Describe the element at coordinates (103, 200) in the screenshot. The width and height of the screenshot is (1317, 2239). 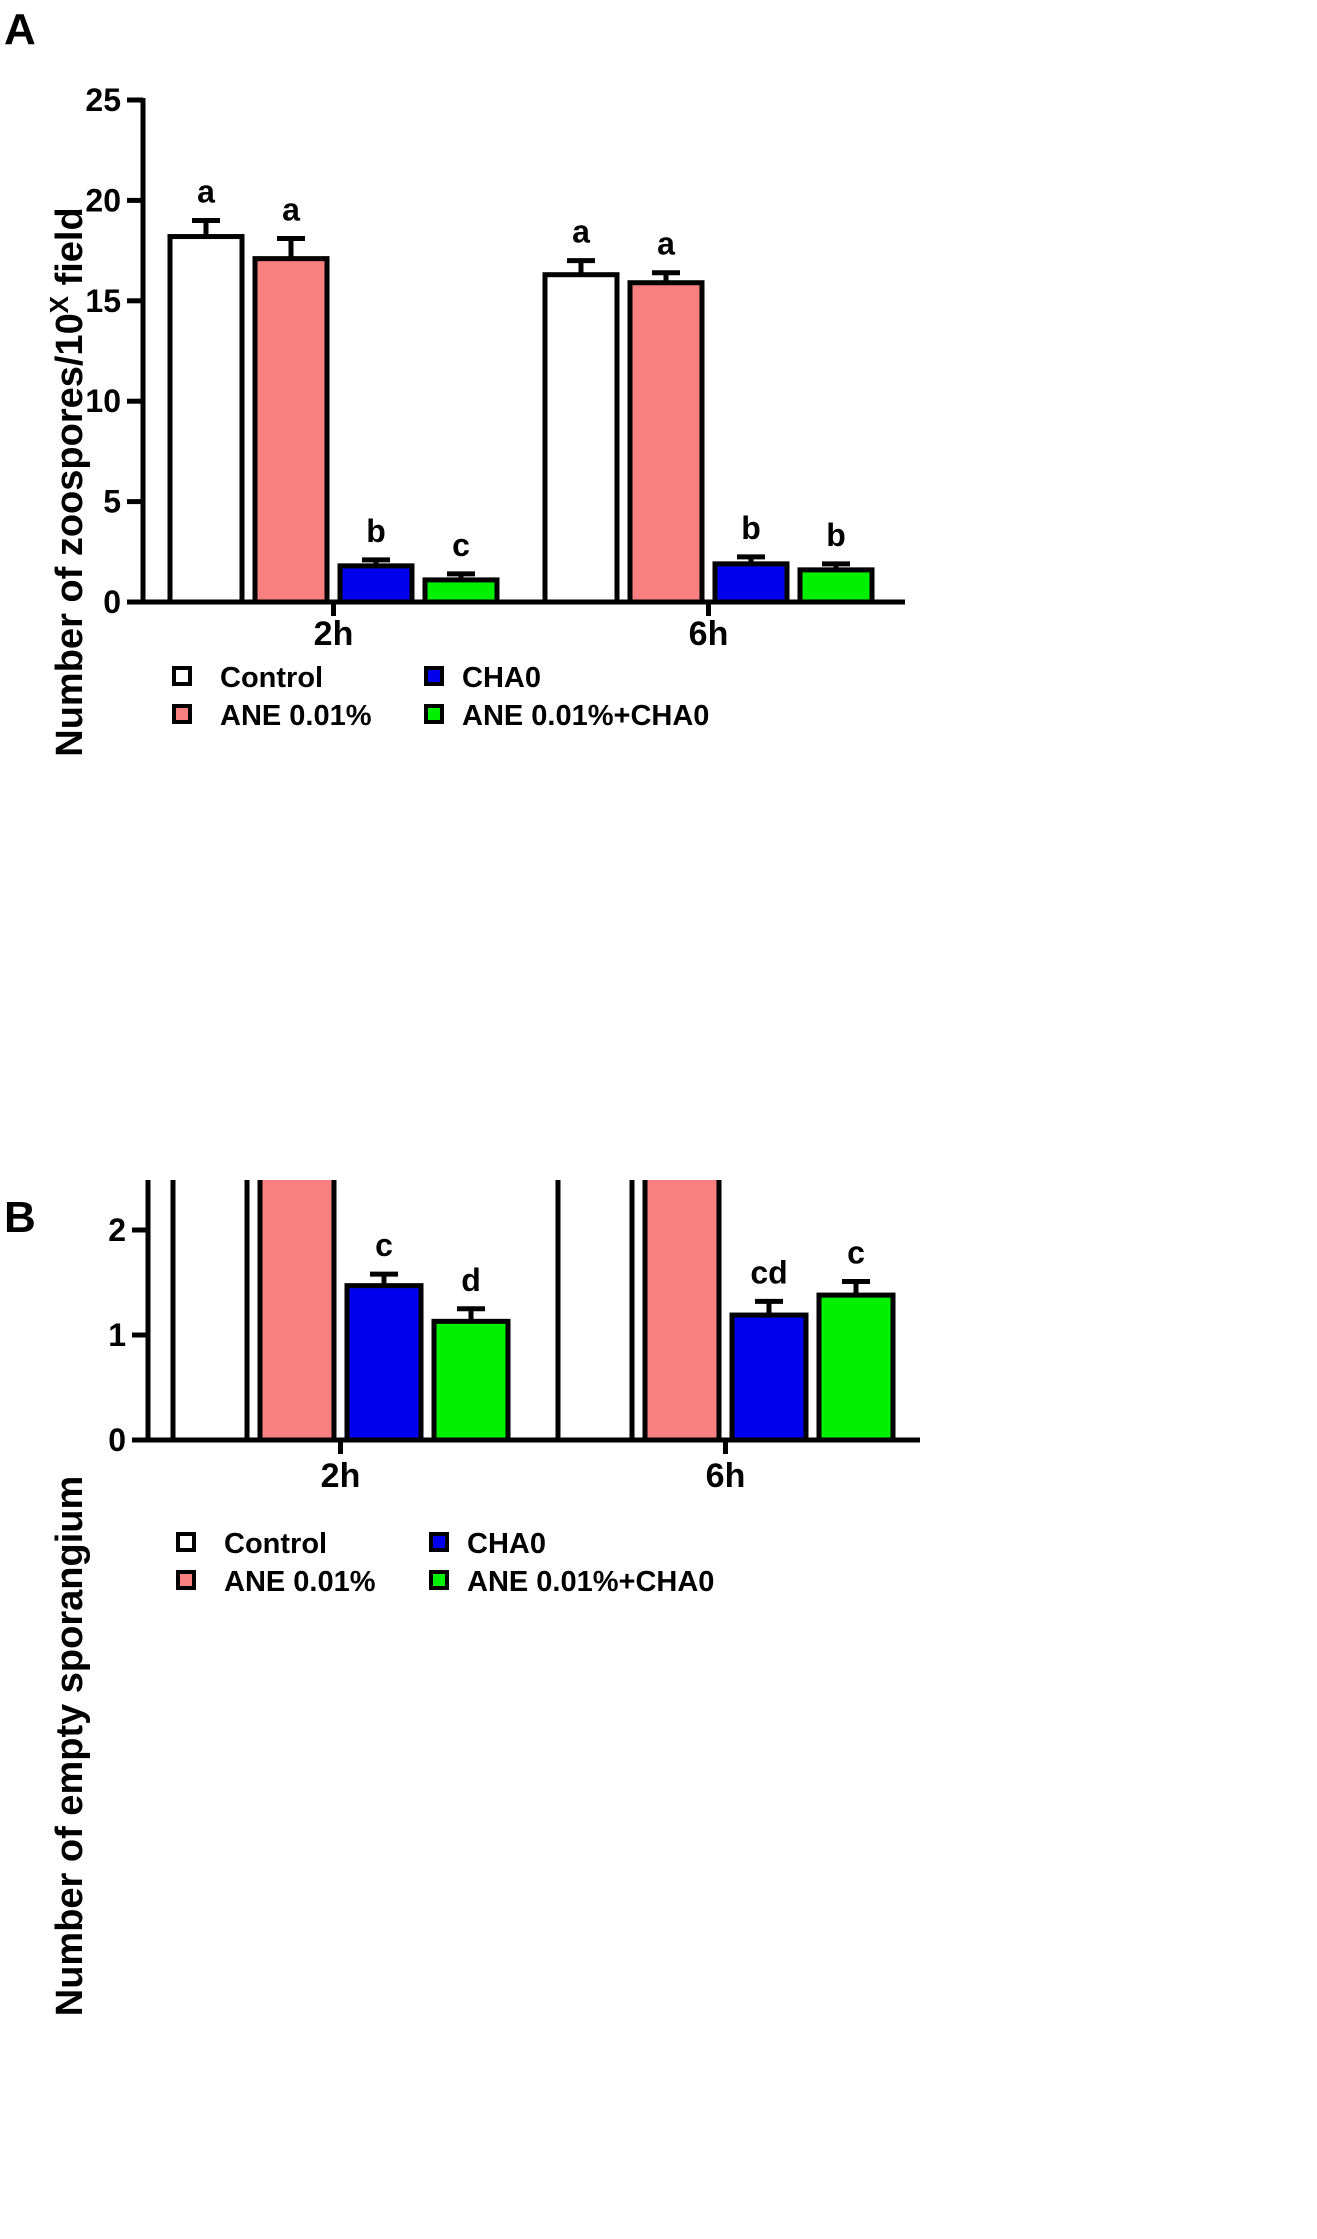
I see `y-tick-label: 20` at that location.